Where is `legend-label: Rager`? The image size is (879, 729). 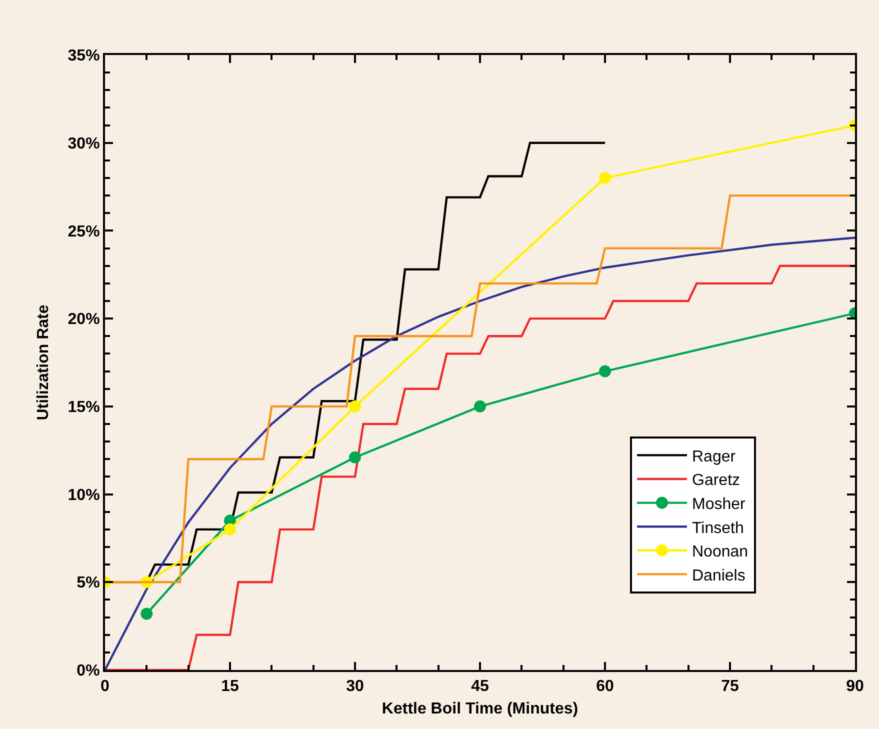 legend-label: Rager is located at coordinates (714, 457).